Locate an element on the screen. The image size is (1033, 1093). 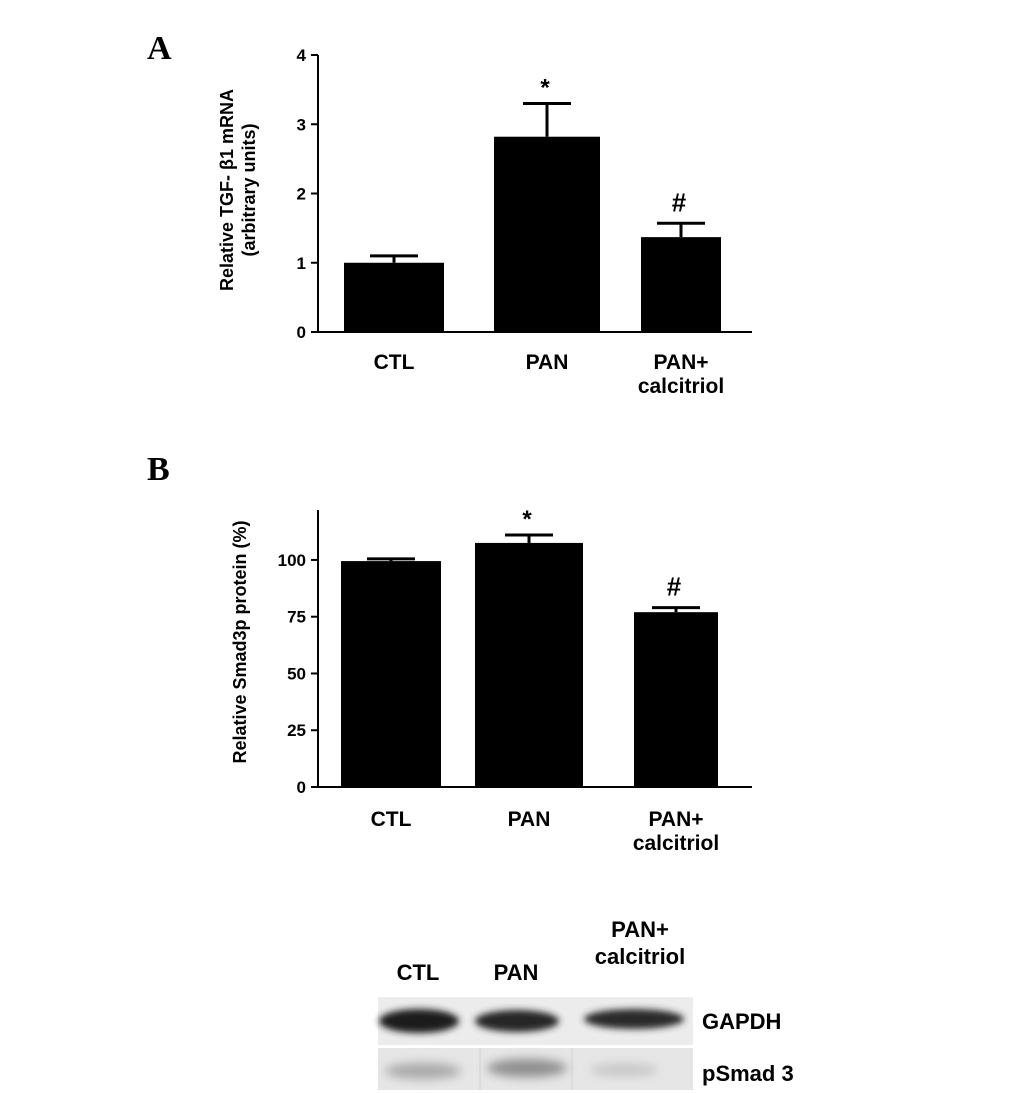
y-tick-label: 4 is located at coordinates (302, 55).